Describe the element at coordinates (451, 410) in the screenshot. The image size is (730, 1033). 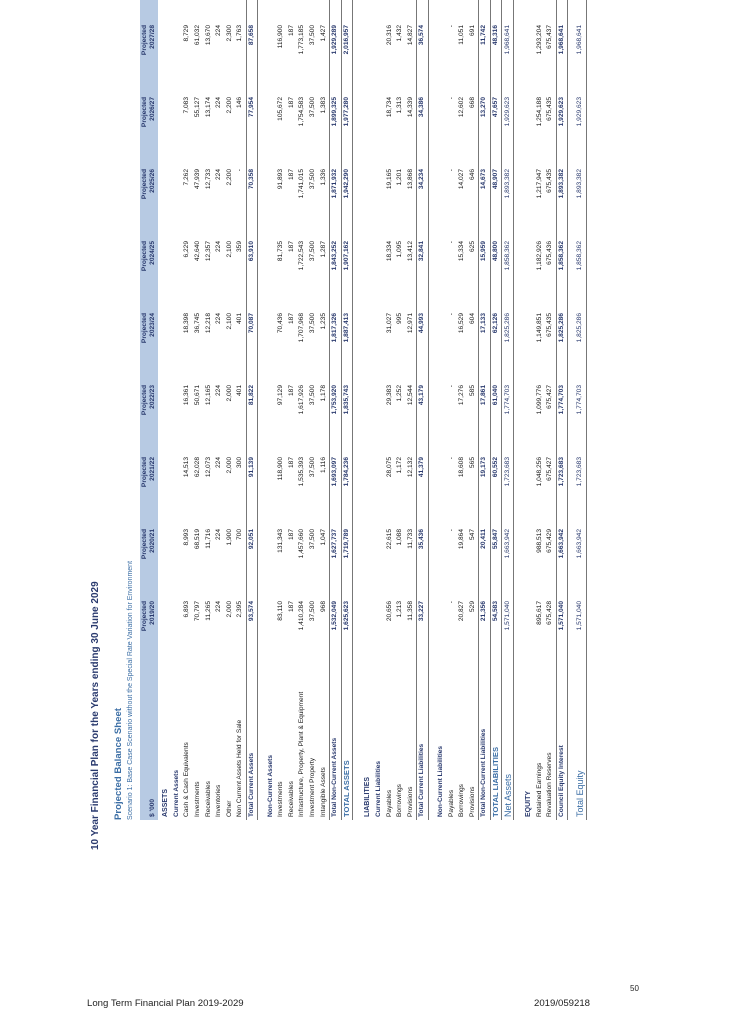
I see `row-row: Payables - - - - - - - - - -` at that location.